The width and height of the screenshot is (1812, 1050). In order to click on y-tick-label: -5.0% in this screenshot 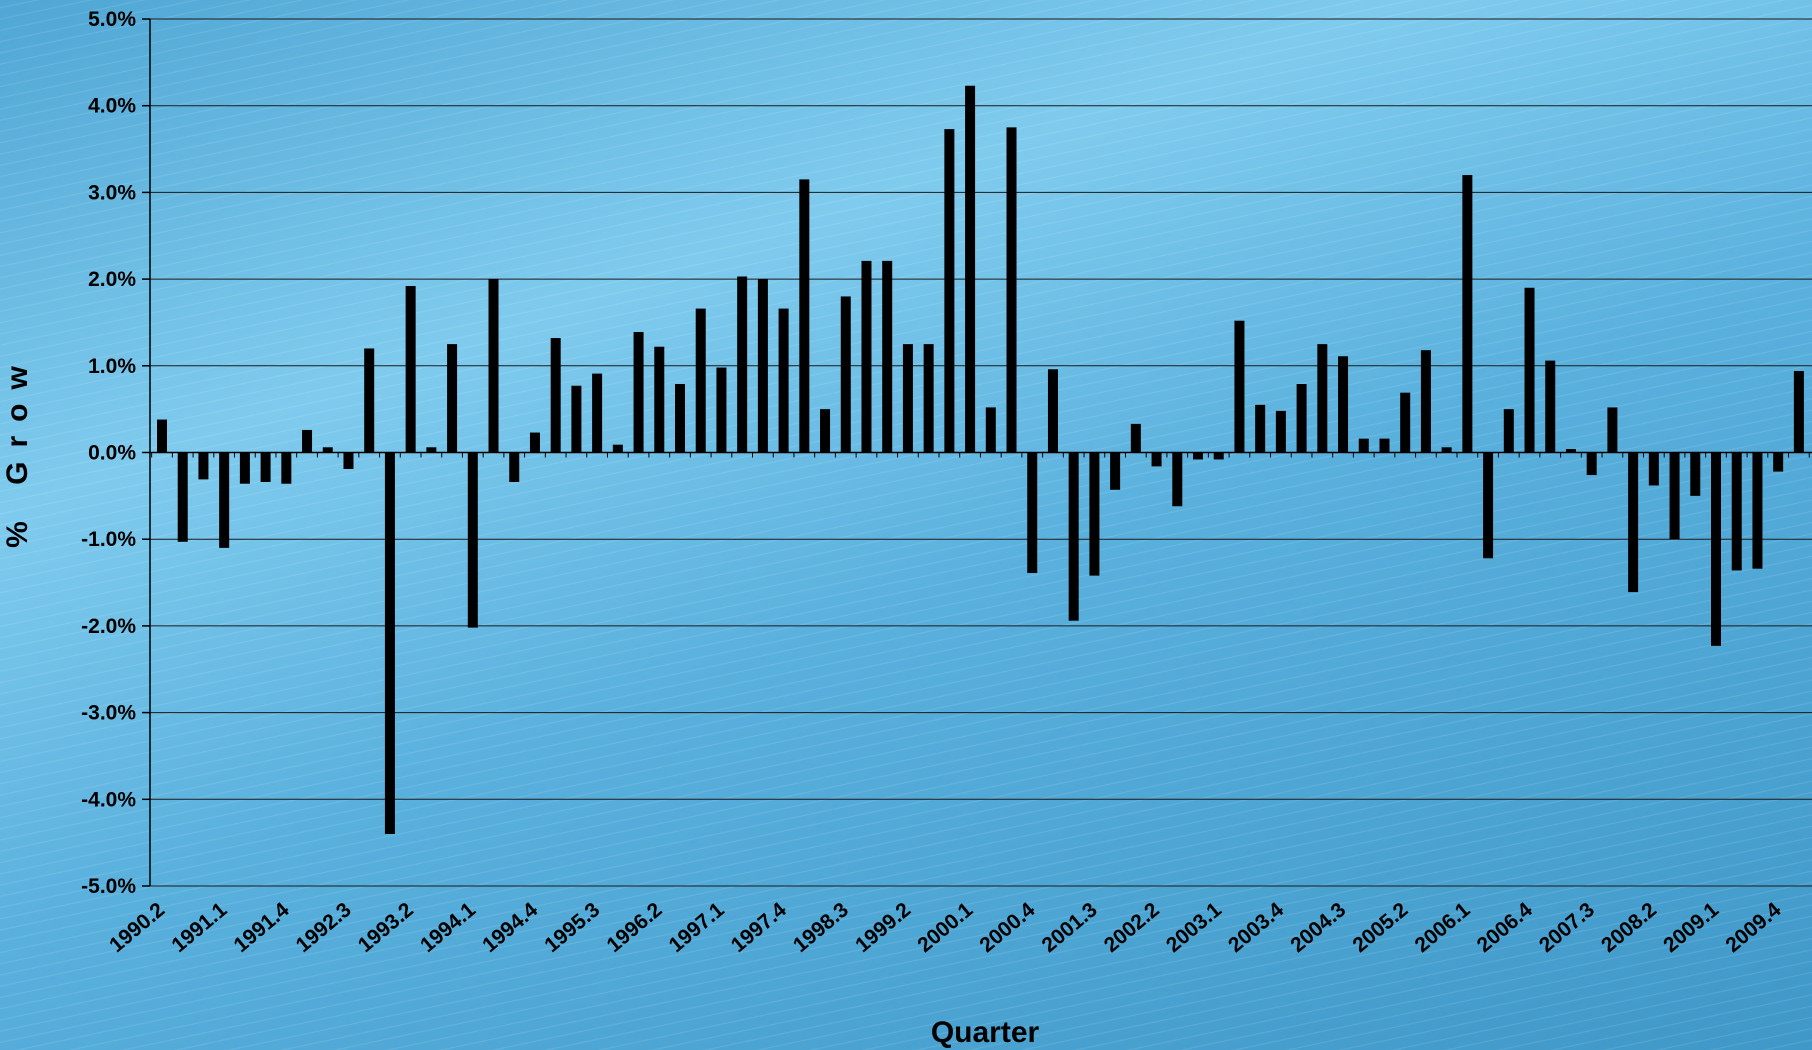, I will do `click(108, 886)`.